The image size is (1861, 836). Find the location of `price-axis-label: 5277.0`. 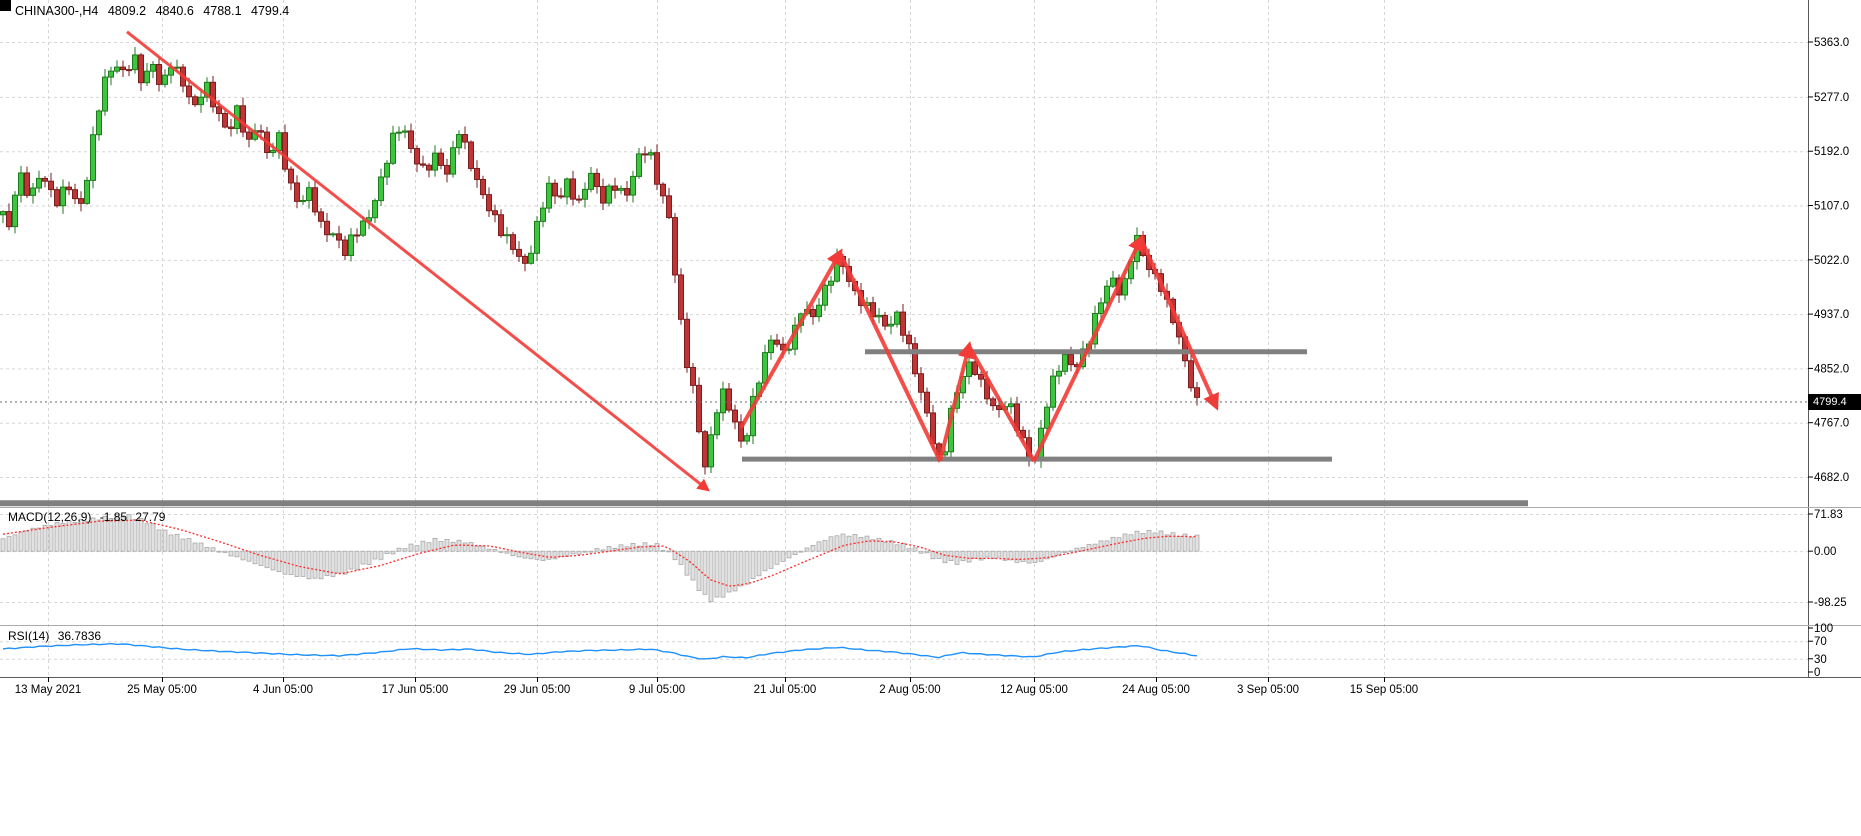

price-axis-label: 5277.0 is located at coordinates (1831, 98).